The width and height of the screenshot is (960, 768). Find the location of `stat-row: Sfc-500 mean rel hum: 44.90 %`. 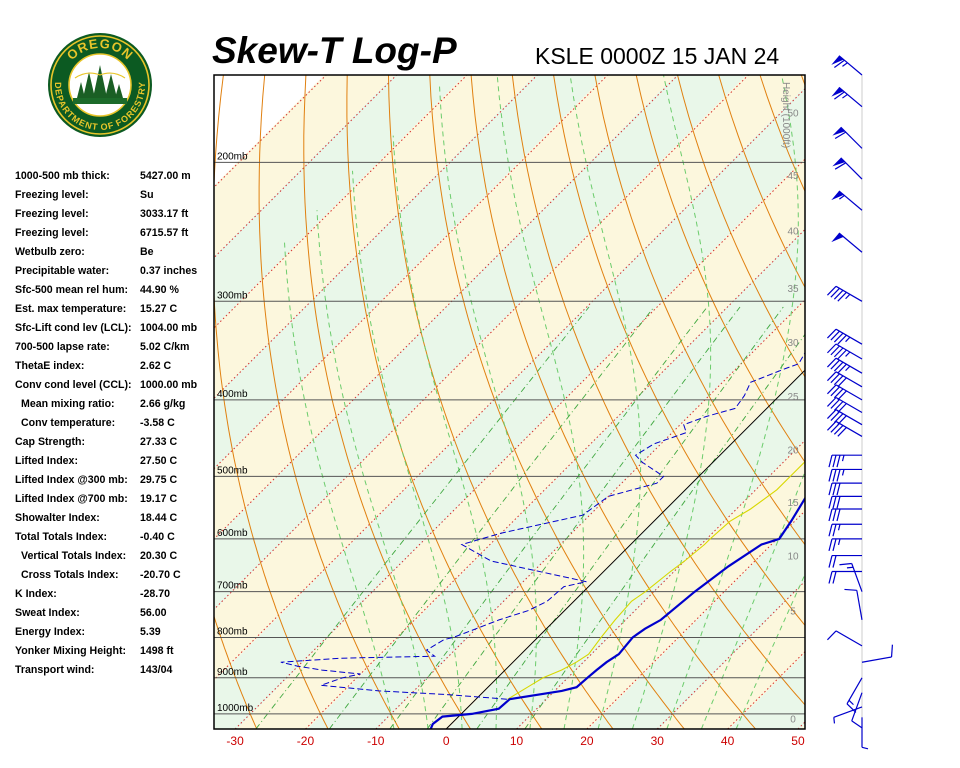

stat-row: Sfc-500 mean rel hum: 44.90 % is located at coordinates (115, 291).